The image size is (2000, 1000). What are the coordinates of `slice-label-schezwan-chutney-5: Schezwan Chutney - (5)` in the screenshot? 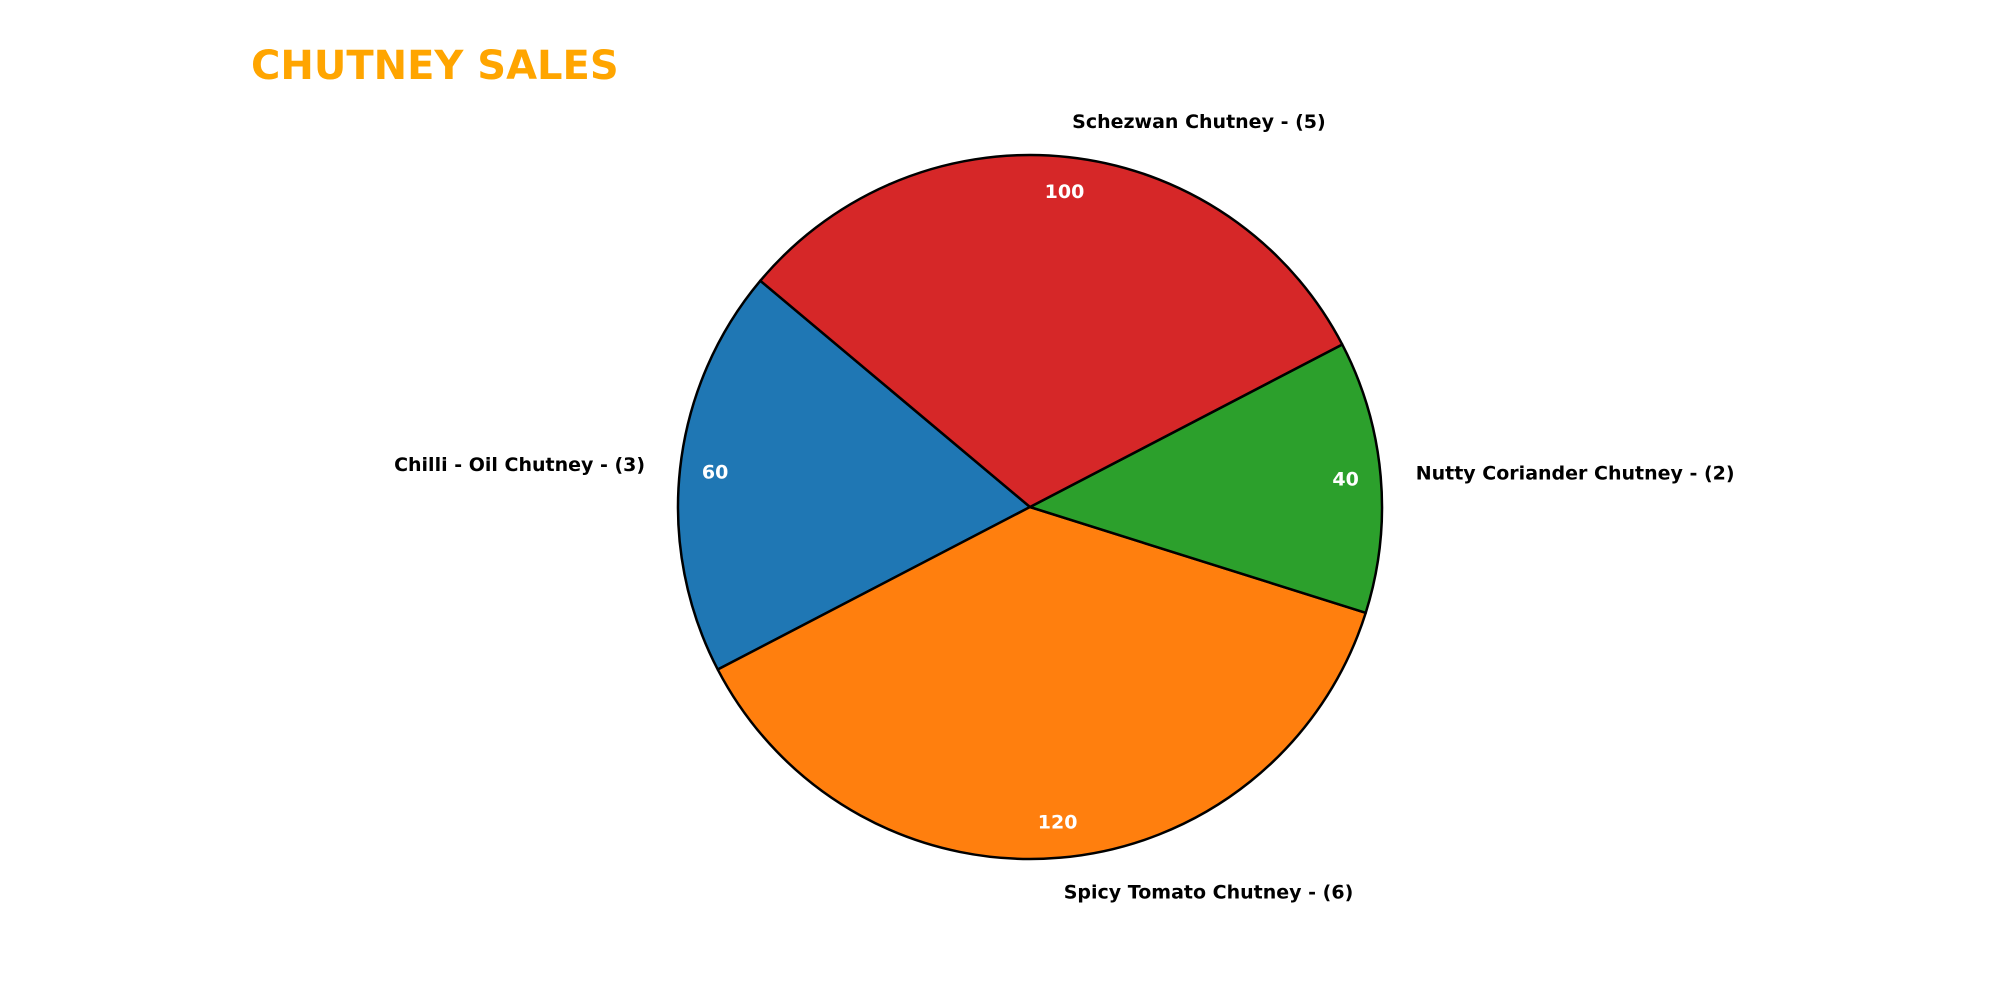 It's located at (1199, 122).